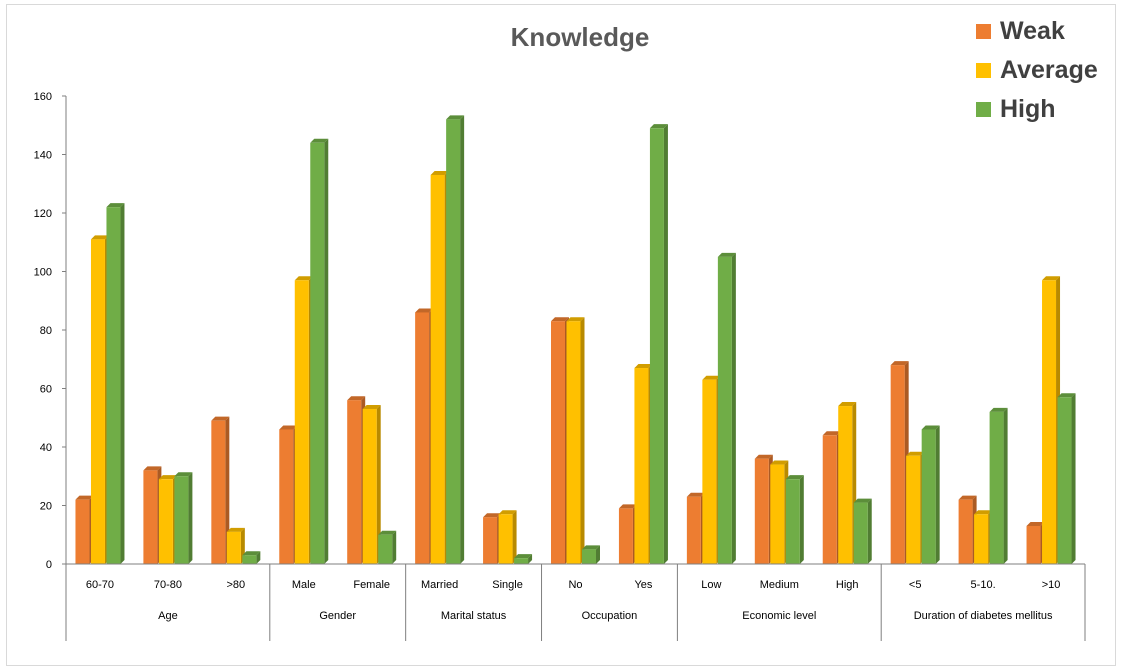  Describe the element at coordinates (43, 273) in the screenshot. I see `y-tick-label: 100` at that location.